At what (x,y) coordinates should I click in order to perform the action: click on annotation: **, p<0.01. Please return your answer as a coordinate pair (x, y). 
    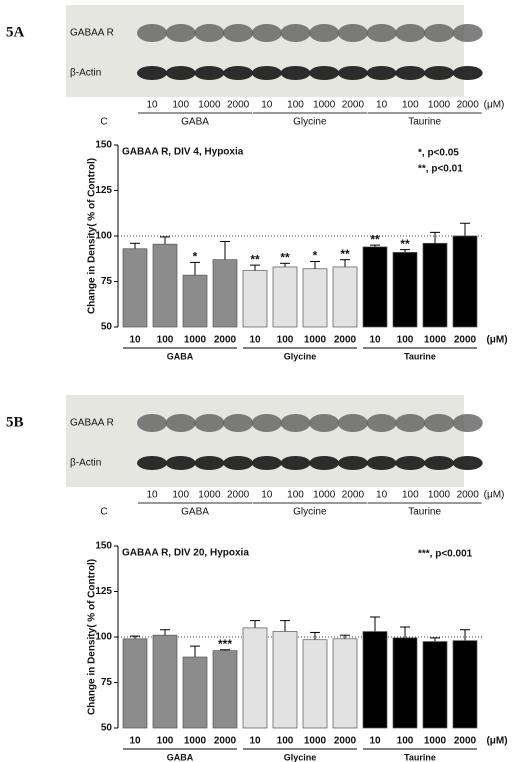
    Looking at the image, I should click on (440, 169).